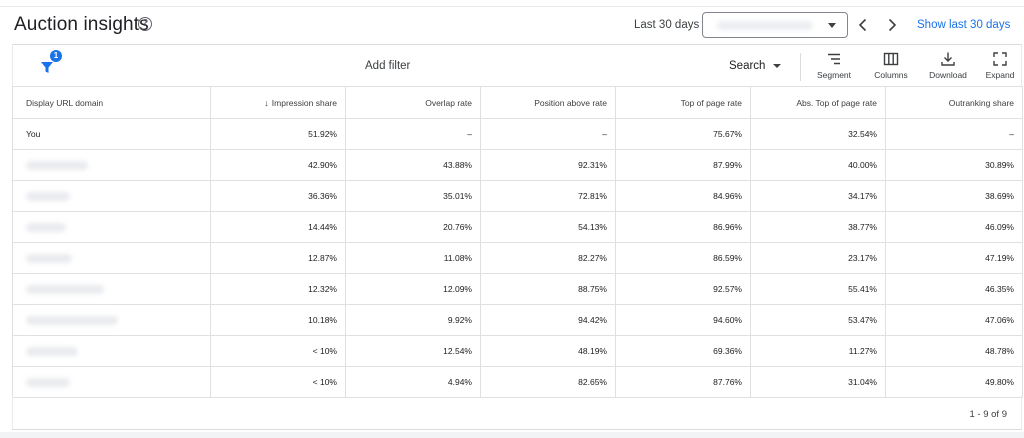 The image size is (1024, 438). What do you see at coordinates (964, 25) in the screenshot?
I see `show-last-30-days-link: Show last 30 days` at bounding box center [964, 25].